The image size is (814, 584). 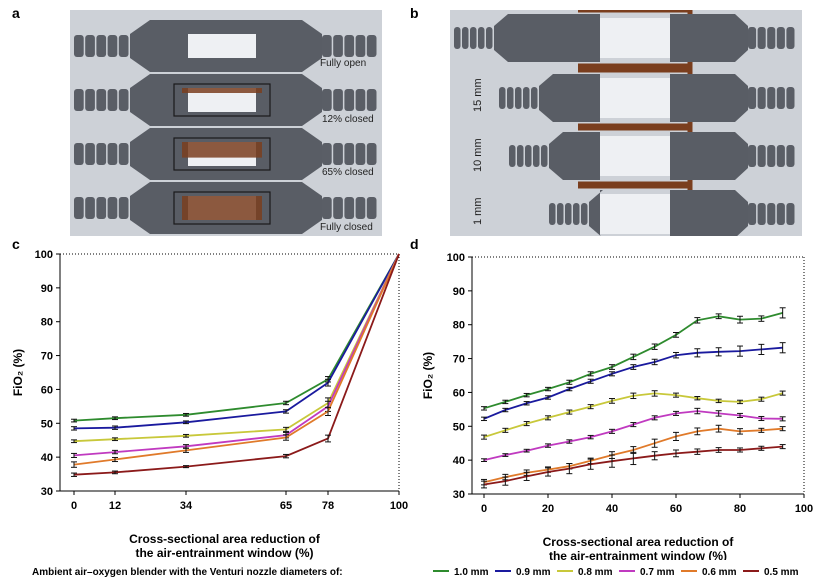 I want to click on y-tick-label: 50, so click(x=459, y=427).